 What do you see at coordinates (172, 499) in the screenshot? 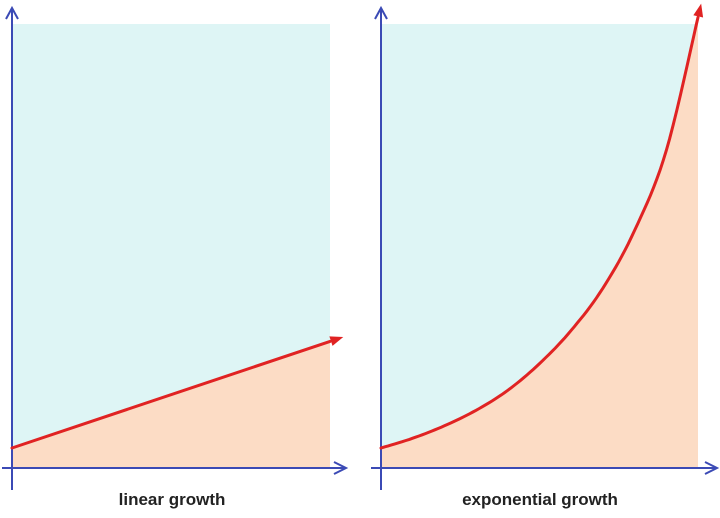
I see `linear-growth-caption: linear growth` at bounding box center [172, 499].